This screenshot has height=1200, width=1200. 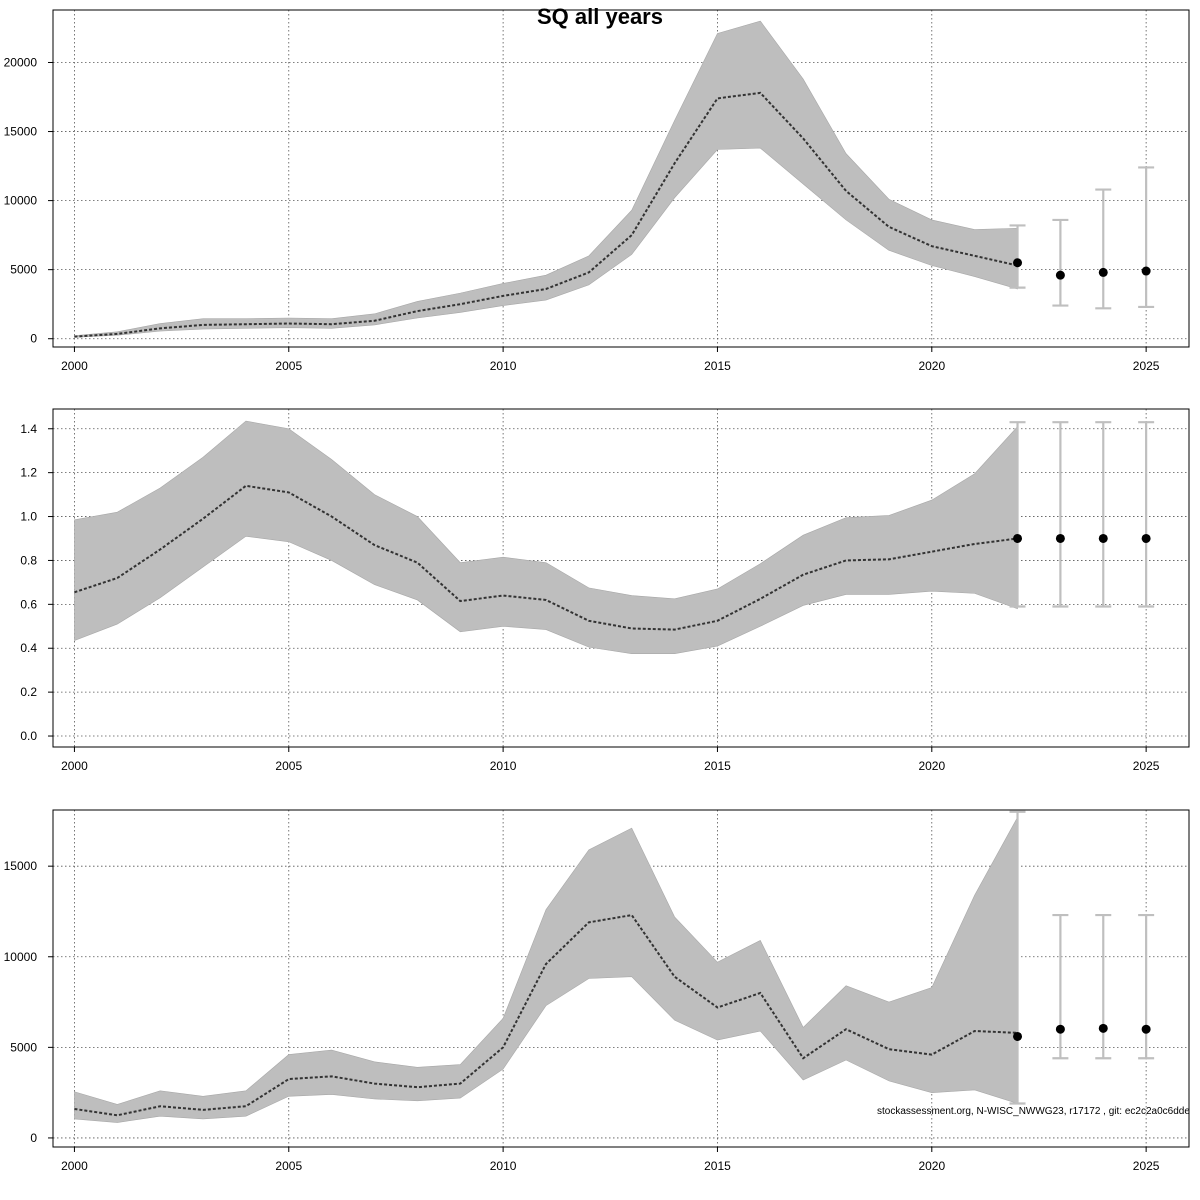 What do you see at coordinates (28, 736) in the screenshot?
I see `y-tick-label: 0.0` at bounding box center [28, 736].